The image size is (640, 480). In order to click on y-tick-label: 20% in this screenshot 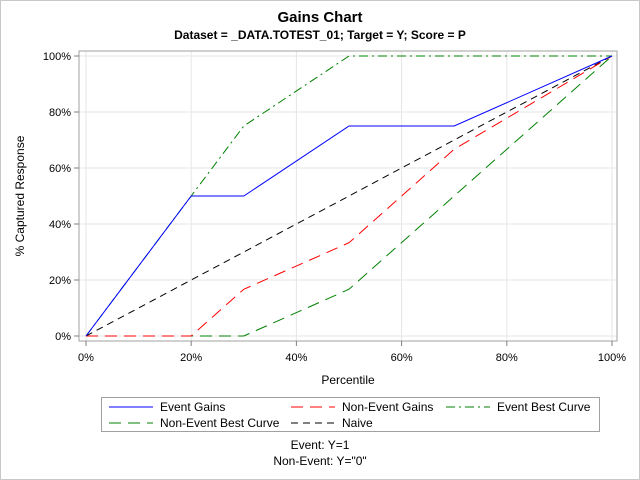, I will do `click(60, 281)`.